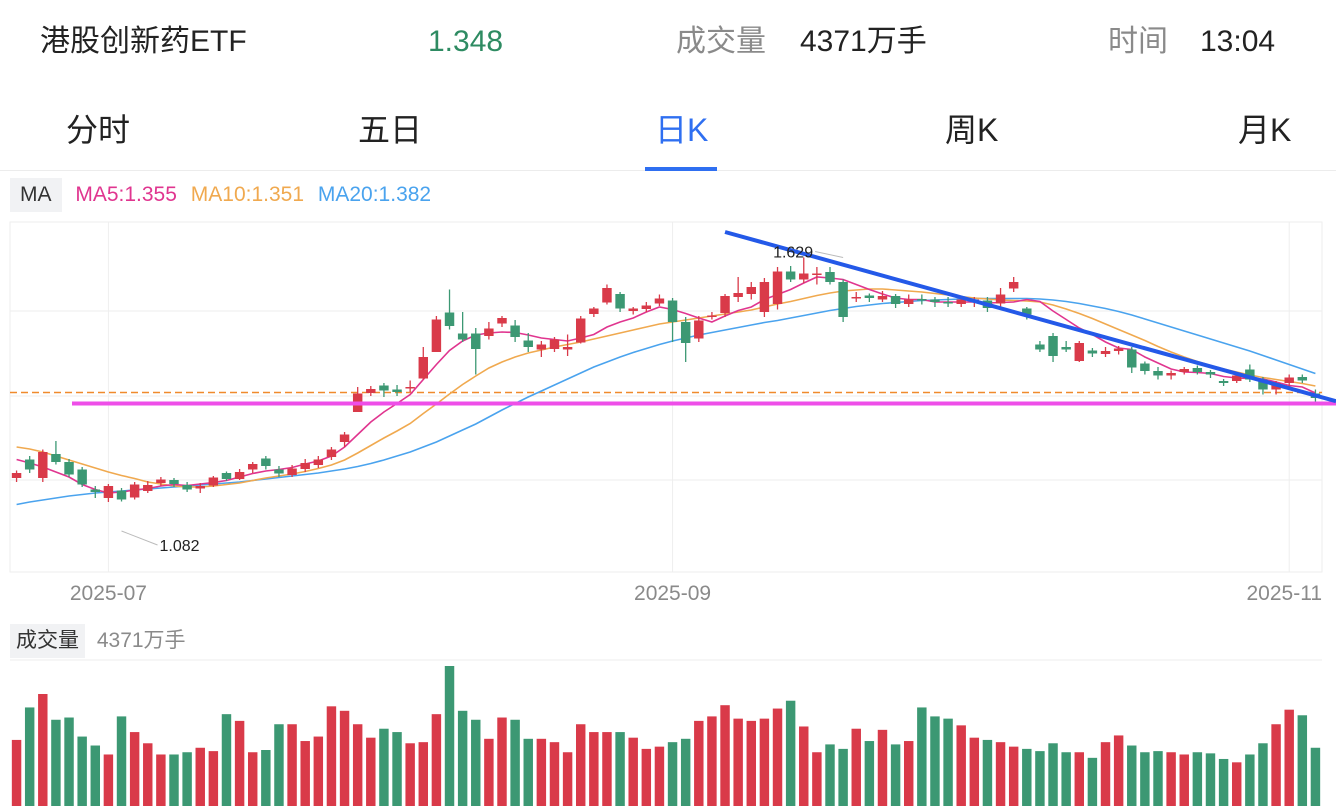  What do you see at coordinates (98, 130) in the screenshot?
I see `tab-intraday: 分时` at bounding box center [98, 130].